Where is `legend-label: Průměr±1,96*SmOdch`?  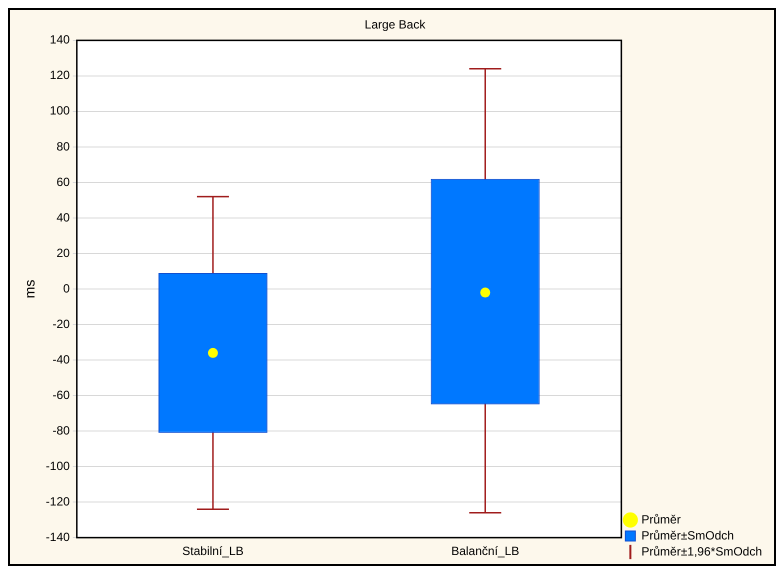
legend-label: Průměr±1,96*SmOdch is located at coordinates (701, 551).